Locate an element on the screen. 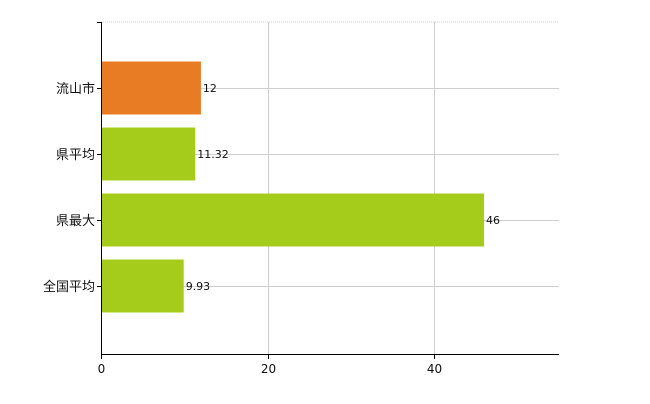  x-tick-label-0: 0 is located at coordinates (102, 369).